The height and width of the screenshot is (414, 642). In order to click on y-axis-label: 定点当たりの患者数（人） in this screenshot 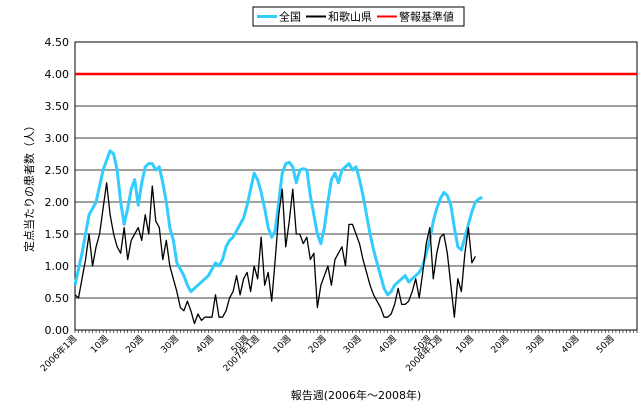, I will do `click(29, 186)`.